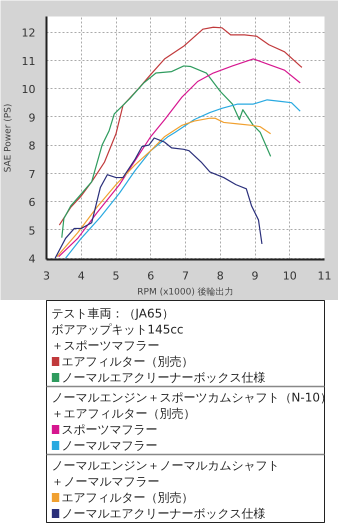 This screenshot has width=338, height=523. What do you see at coordinates (158, 198) in the screenshot?
I see `line-series` at bounding box center [158, 198].